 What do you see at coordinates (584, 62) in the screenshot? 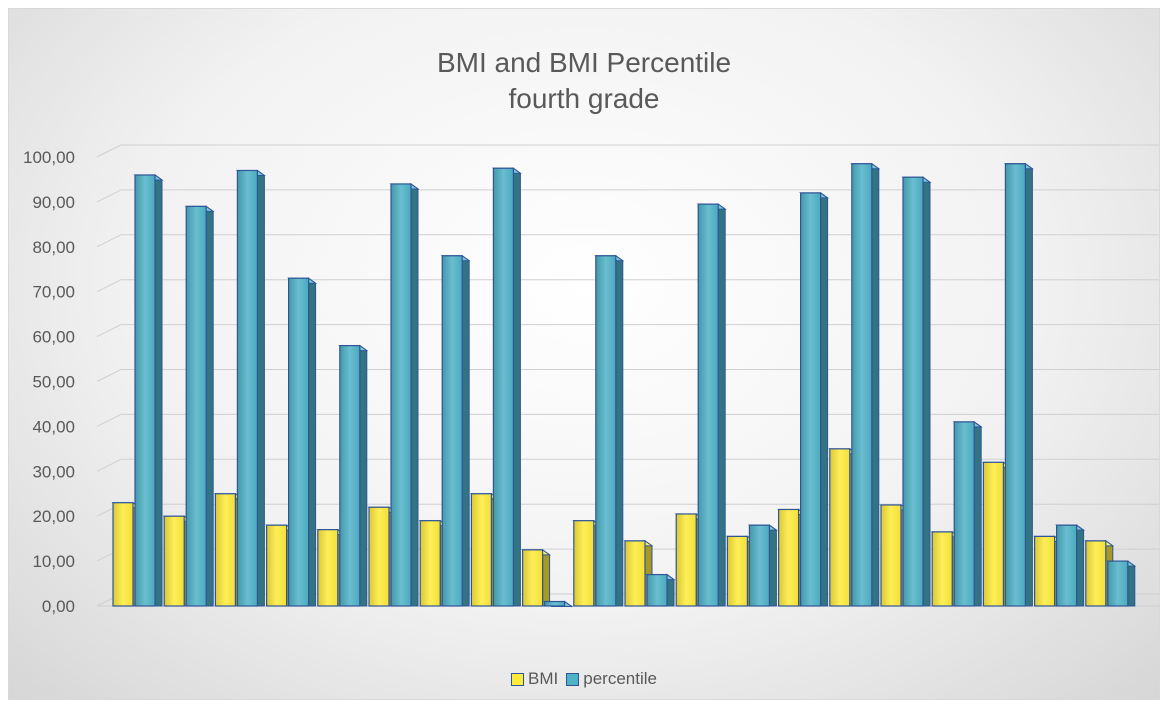
I see `chart-title-line1: BMI and BMI Percentile` at bounding box center [584, 62].